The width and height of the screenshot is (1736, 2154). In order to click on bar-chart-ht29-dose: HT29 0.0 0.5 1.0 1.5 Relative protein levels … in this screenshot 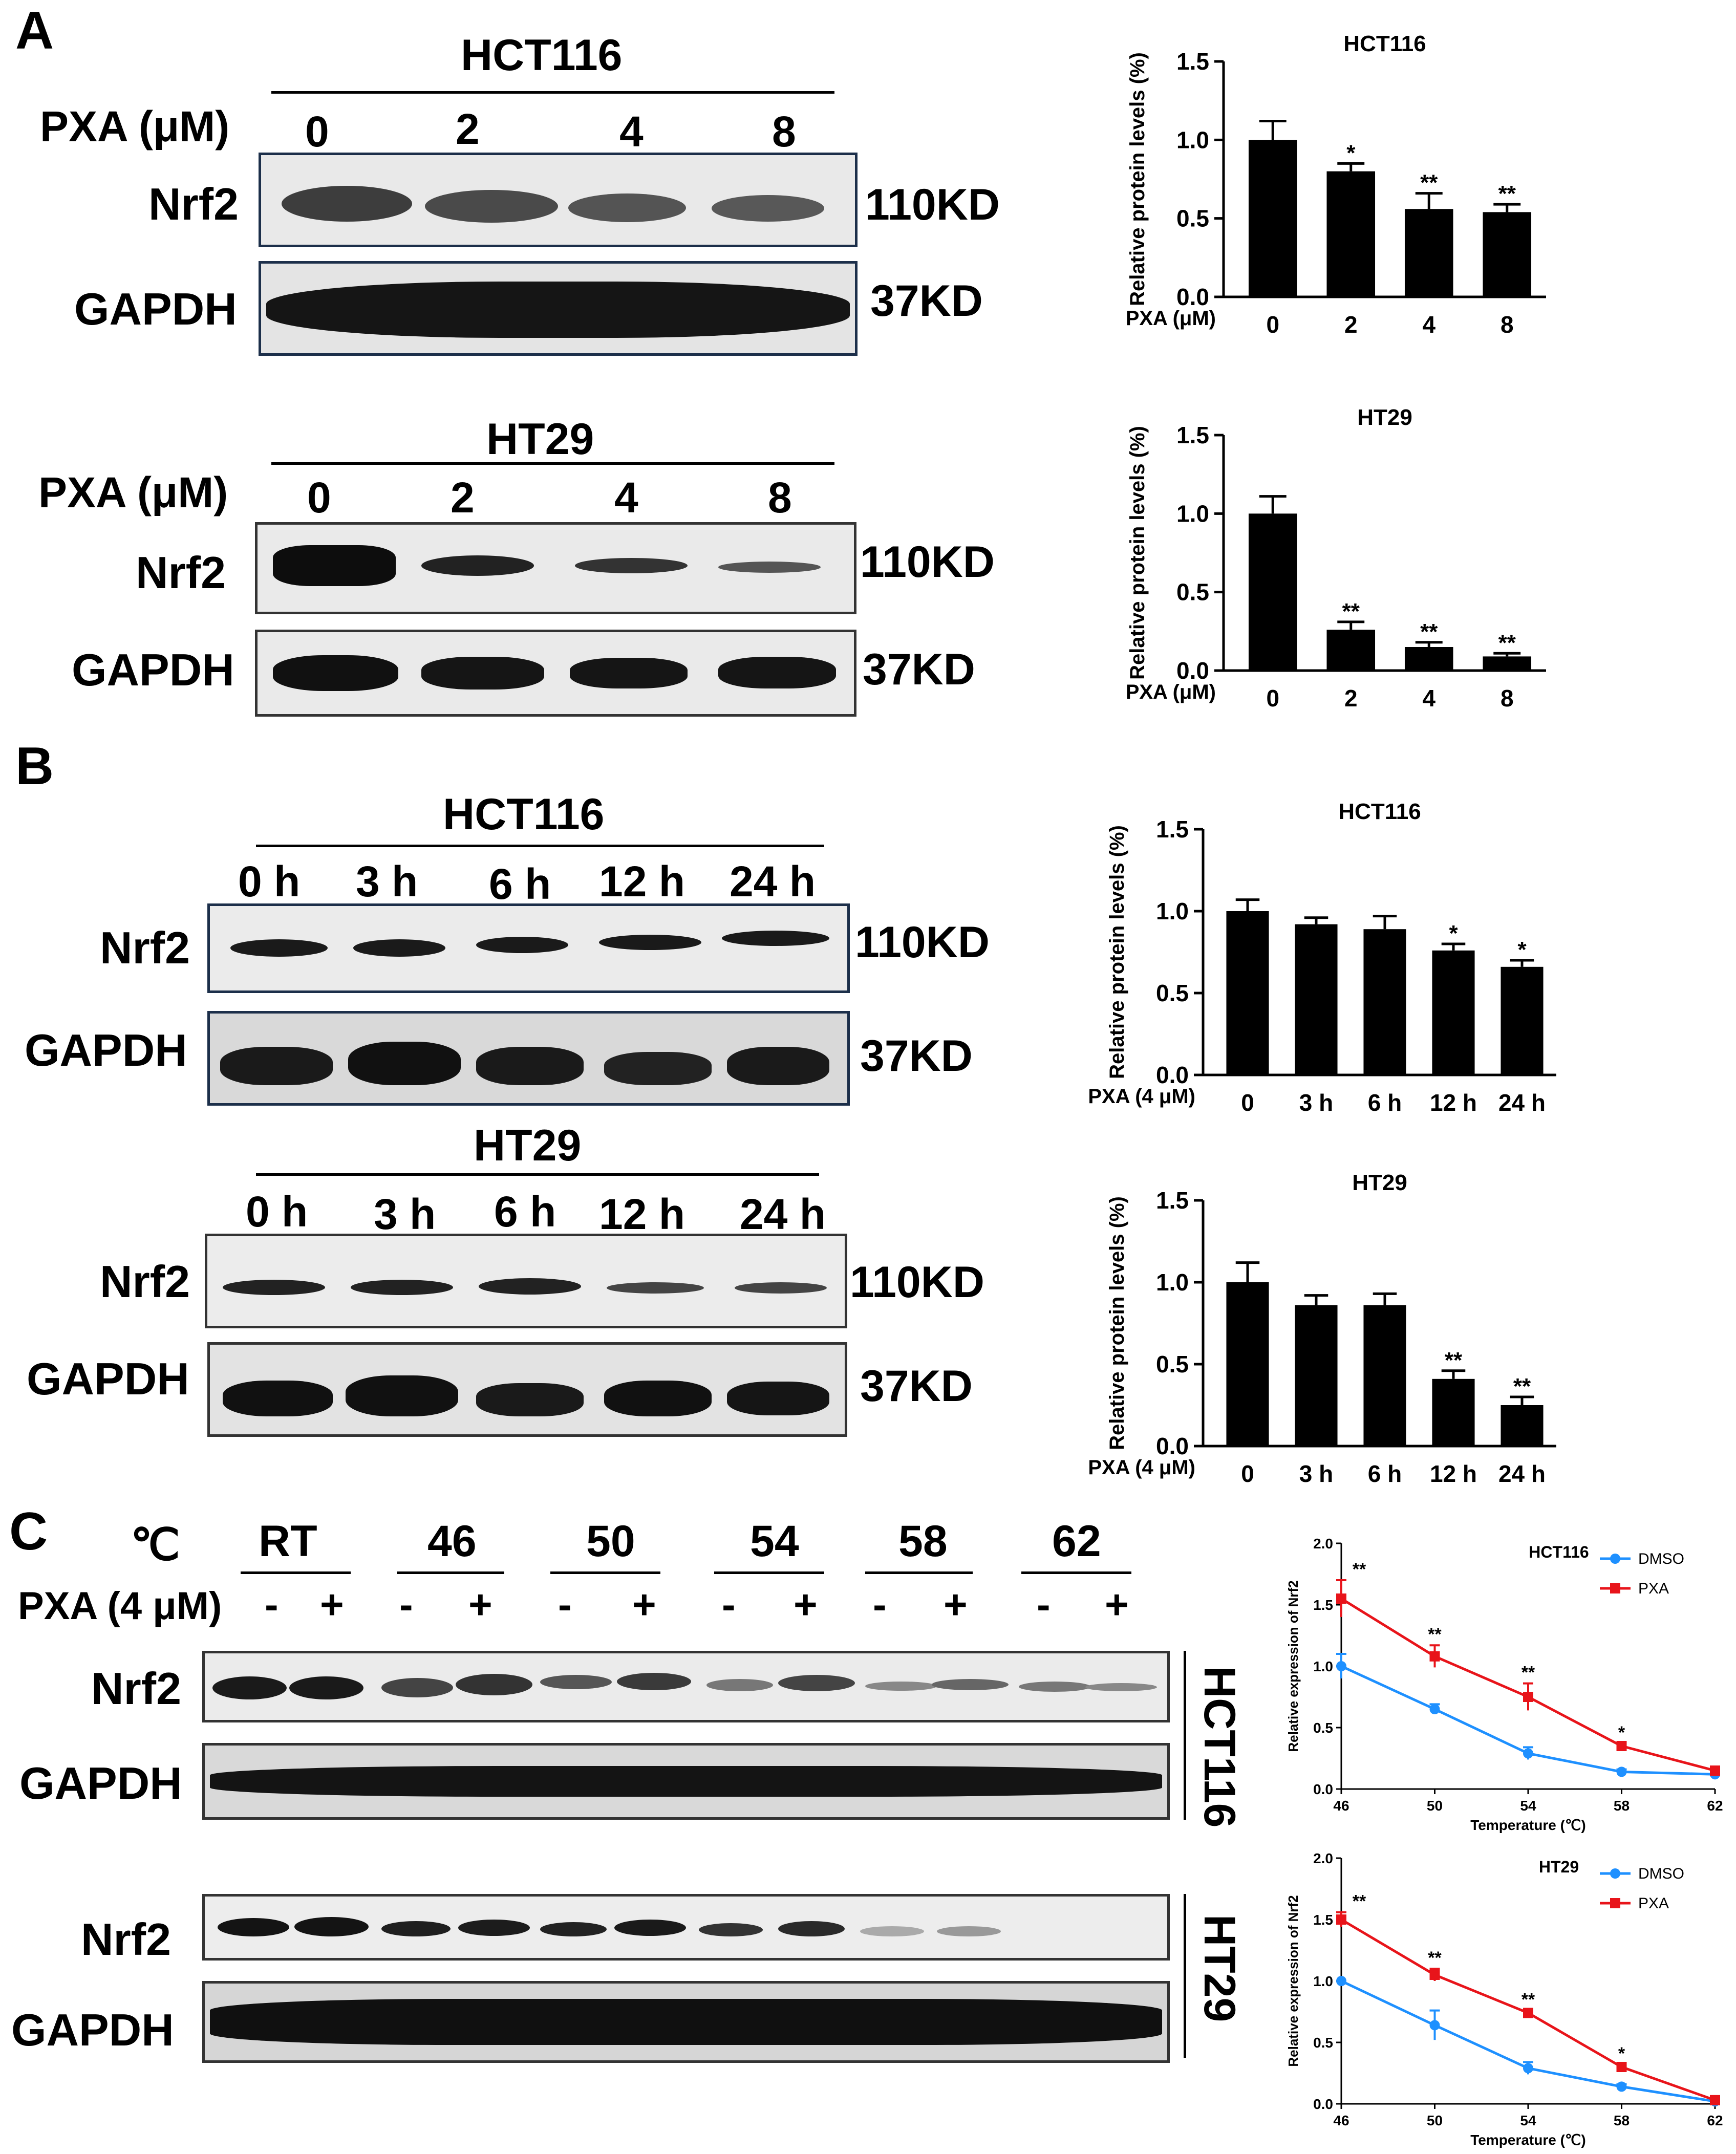, I will do `click(1336, 558)`.